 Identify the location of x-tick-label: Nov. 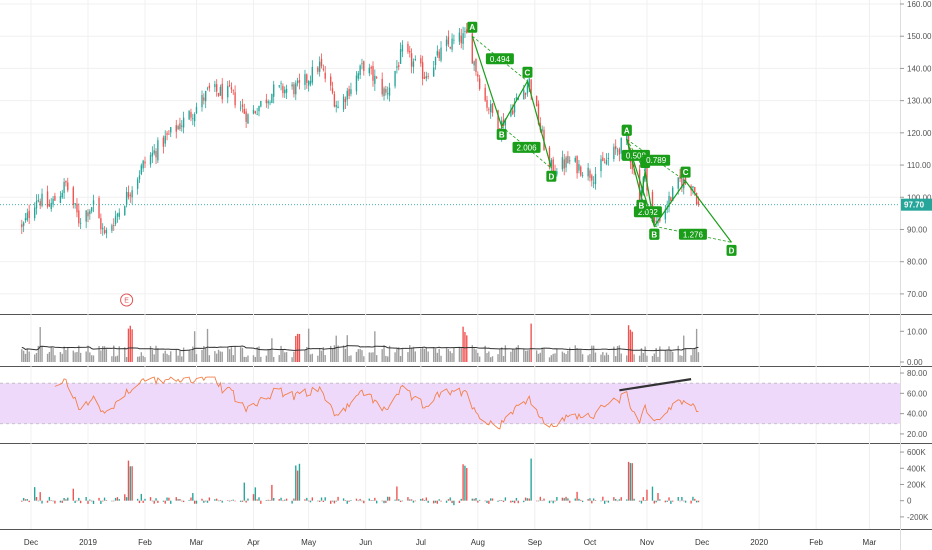
(647, 542).